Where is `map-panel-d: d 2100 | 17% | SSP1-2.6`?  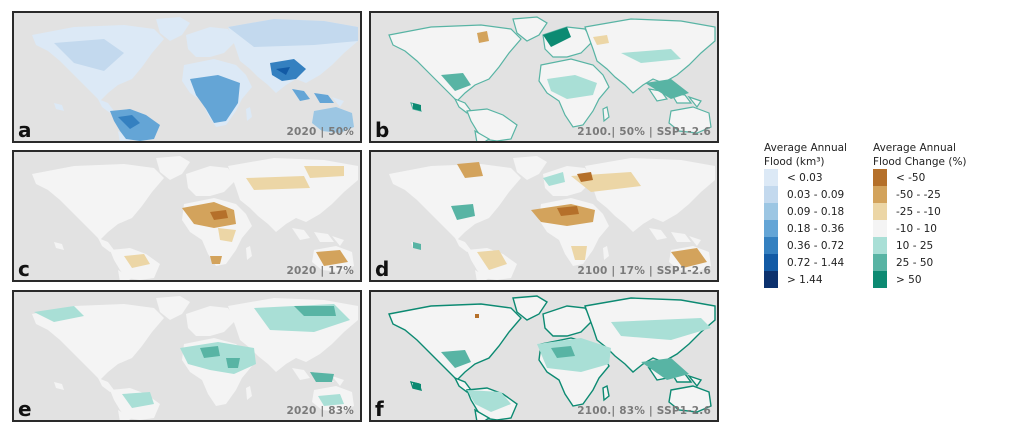 map-panel-d: d 2100 | 17% | SSP1-2.6 is located at coordinates (544, 216).